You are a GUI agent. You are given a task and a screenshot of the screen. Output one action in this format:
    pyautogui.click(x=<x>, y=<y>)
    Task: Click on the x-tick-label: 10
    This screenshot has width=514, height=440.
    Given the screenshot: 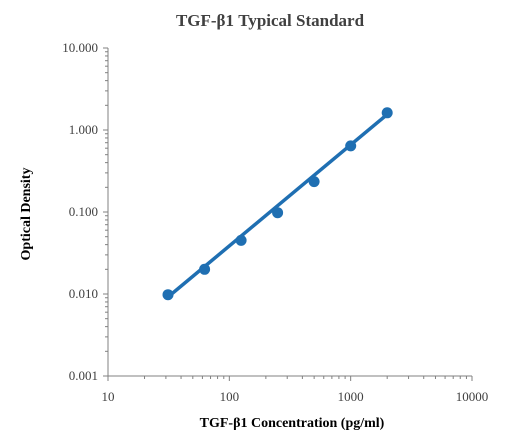 What is the action you would take?
    pyautogui.click(x=108, y=396)
    